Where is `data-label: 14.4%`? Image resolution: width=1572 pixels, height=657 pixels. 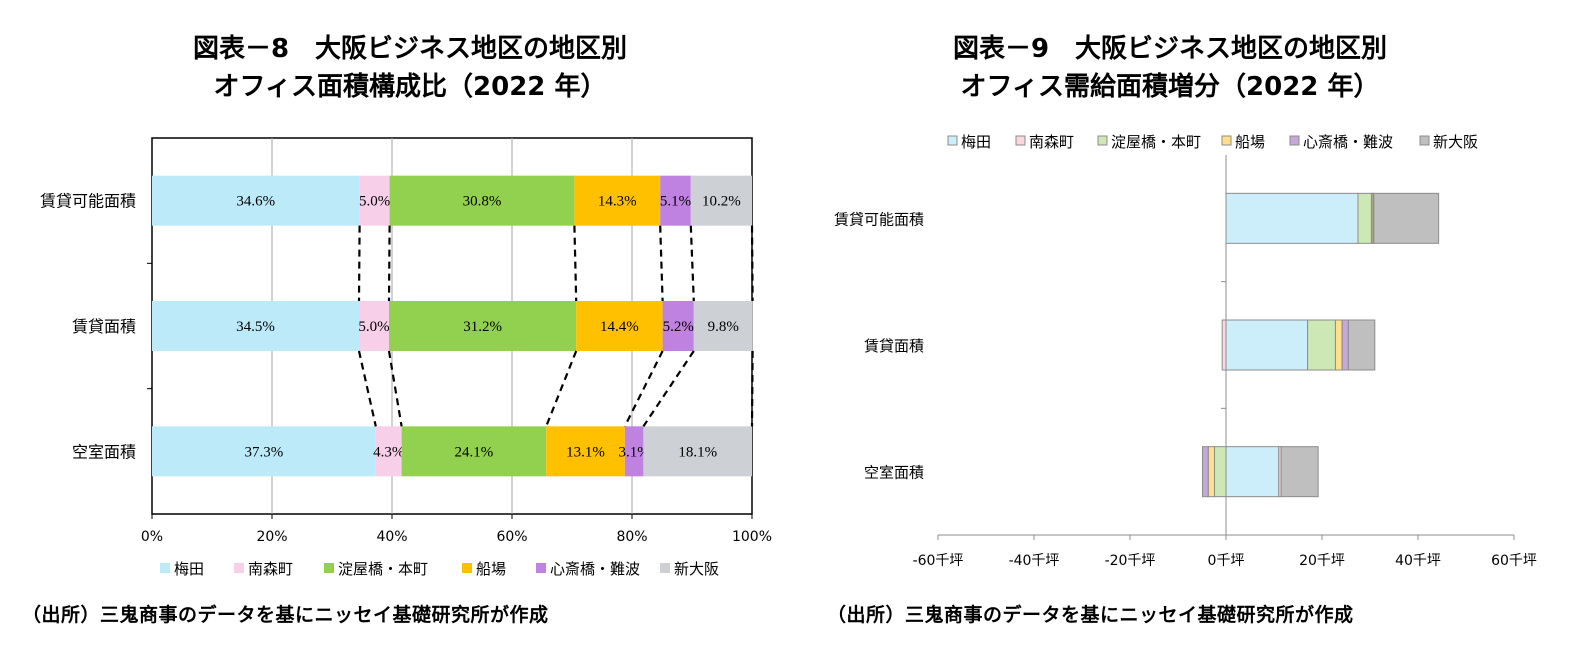
data-label: 14.4% is located at coordinates (619, 327).